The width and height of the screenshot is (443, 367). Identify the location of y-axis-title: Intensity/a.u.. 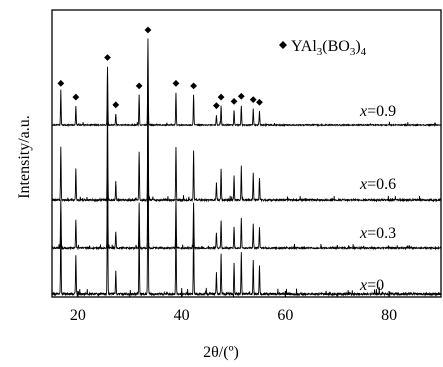
(24, 157).